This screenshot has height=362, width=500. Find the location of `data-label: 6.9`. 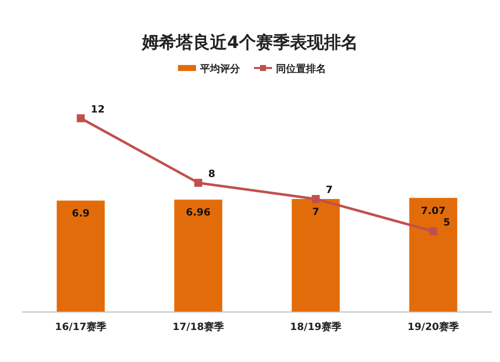

data-label: 6.9 is located at coordinates (81, 214).